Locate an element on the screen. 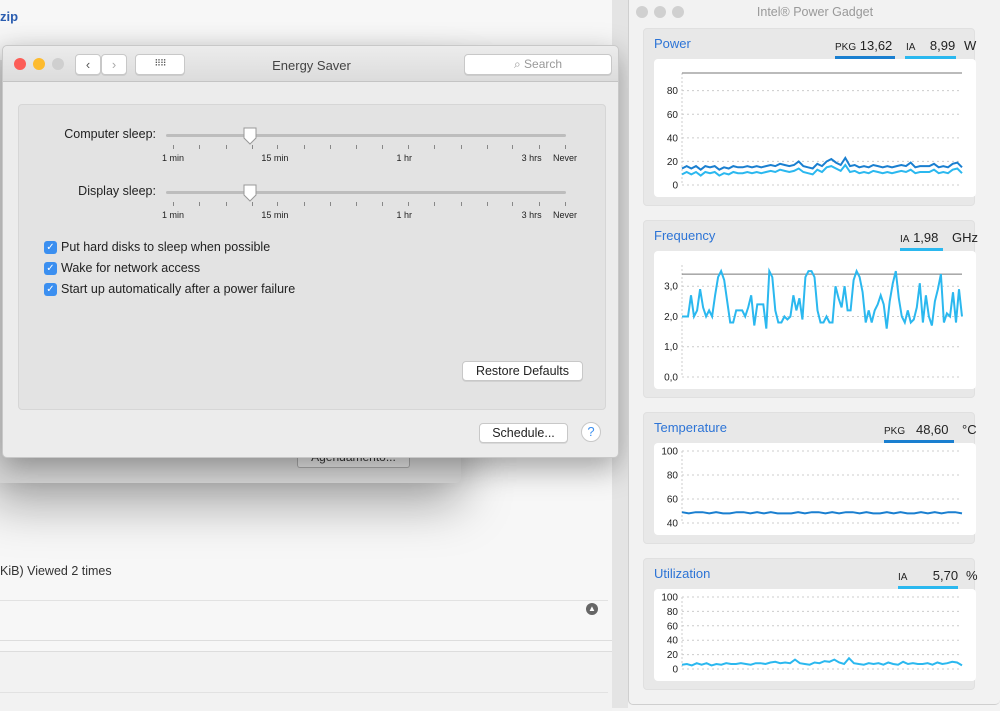 This screenshot has width=1000, height=711. utilization-chart: 0 20 40 60 80 100 is located at coordinates (815, 635).